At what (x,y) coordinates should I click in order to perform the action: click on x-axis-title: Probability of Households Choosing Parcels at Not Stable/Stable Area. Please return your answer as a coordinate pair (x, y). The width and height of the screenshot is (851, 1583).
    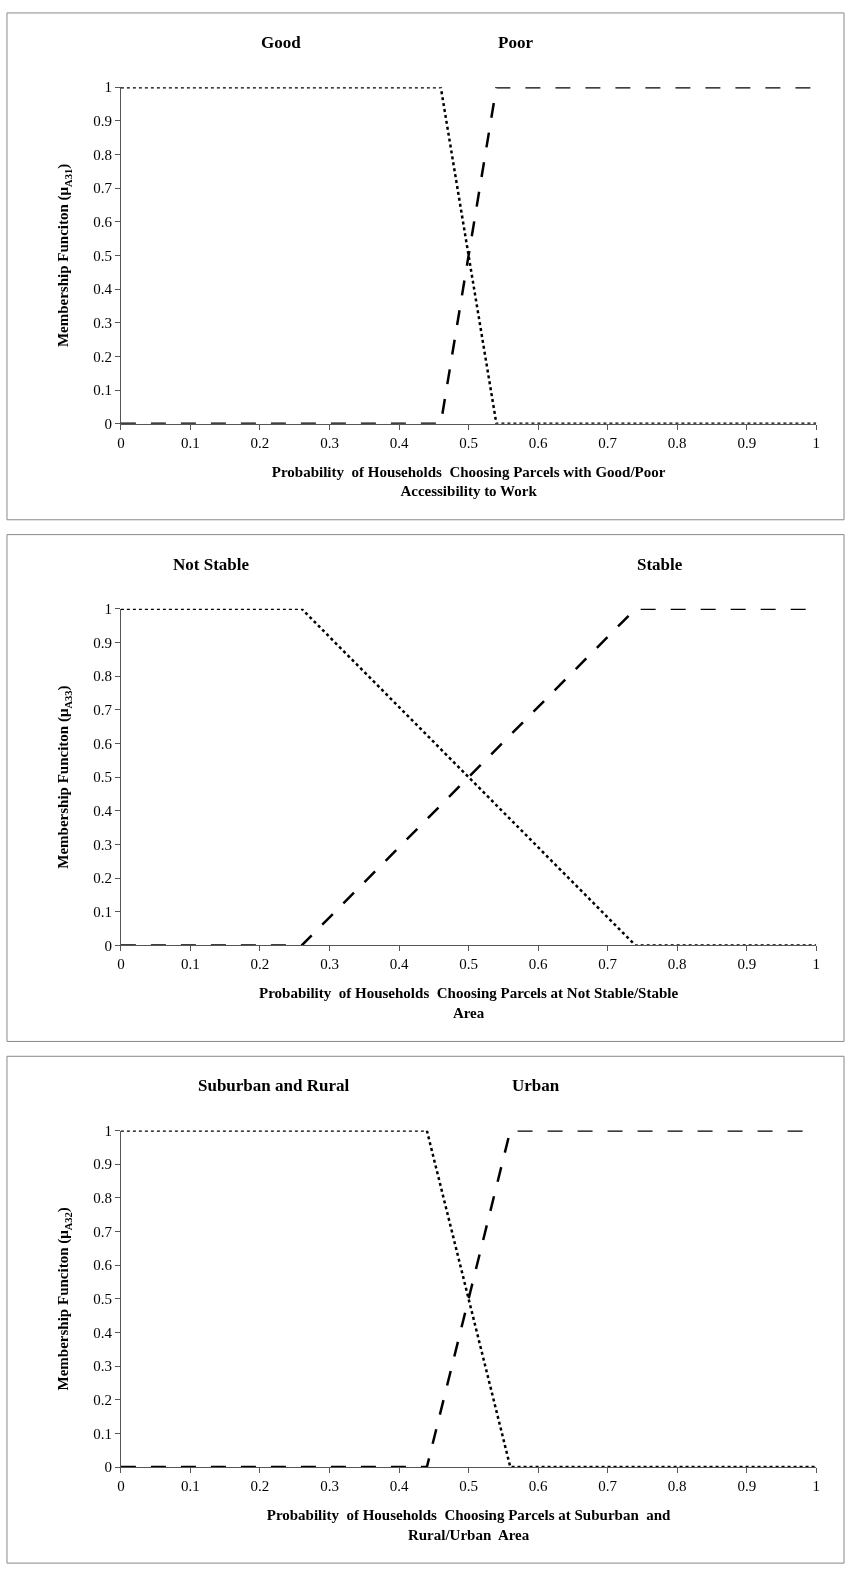
    Looking at the image, I should click on (469, 1003).